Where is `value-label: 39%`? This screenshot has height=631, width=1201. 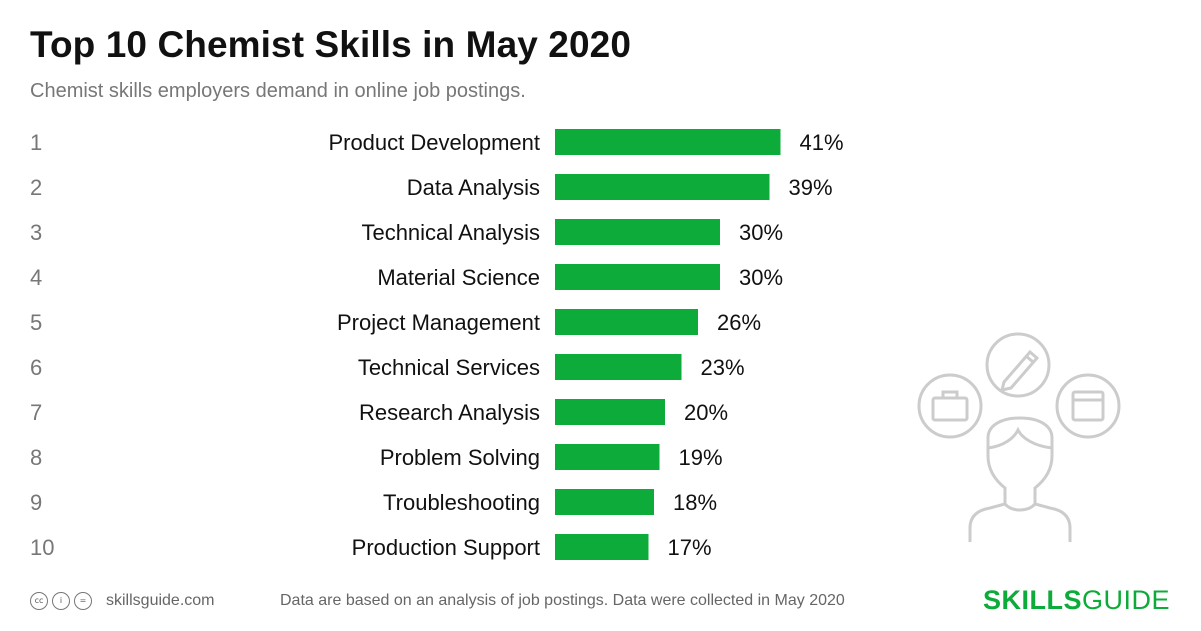
value-label: 39% is located at coordinates (811, 187).